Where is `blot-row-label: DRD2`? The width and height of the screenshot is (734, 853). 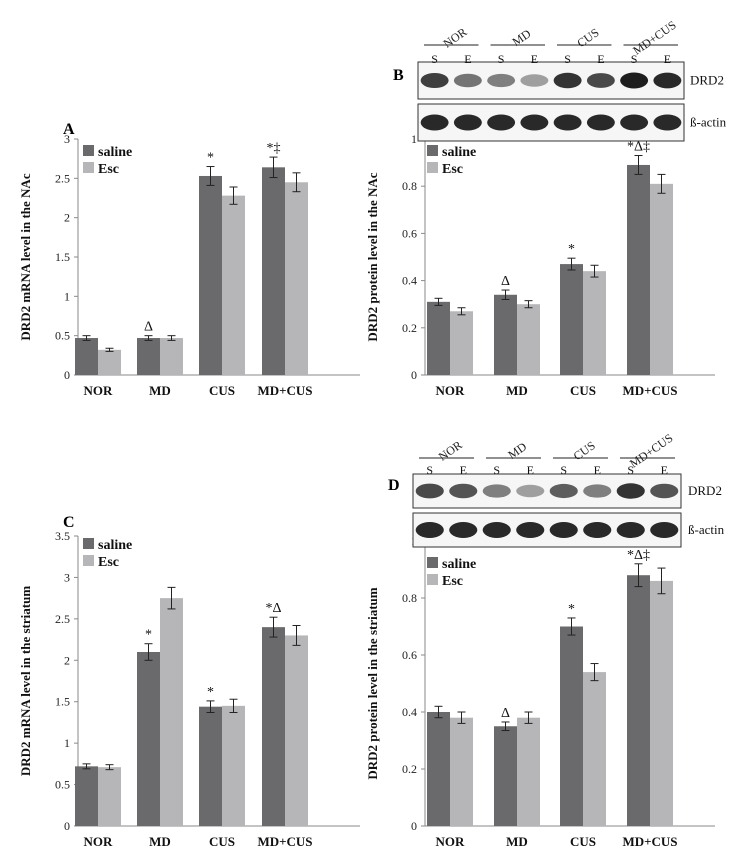
blot-row-label: DRD2 is located at coordinates (707, 80).